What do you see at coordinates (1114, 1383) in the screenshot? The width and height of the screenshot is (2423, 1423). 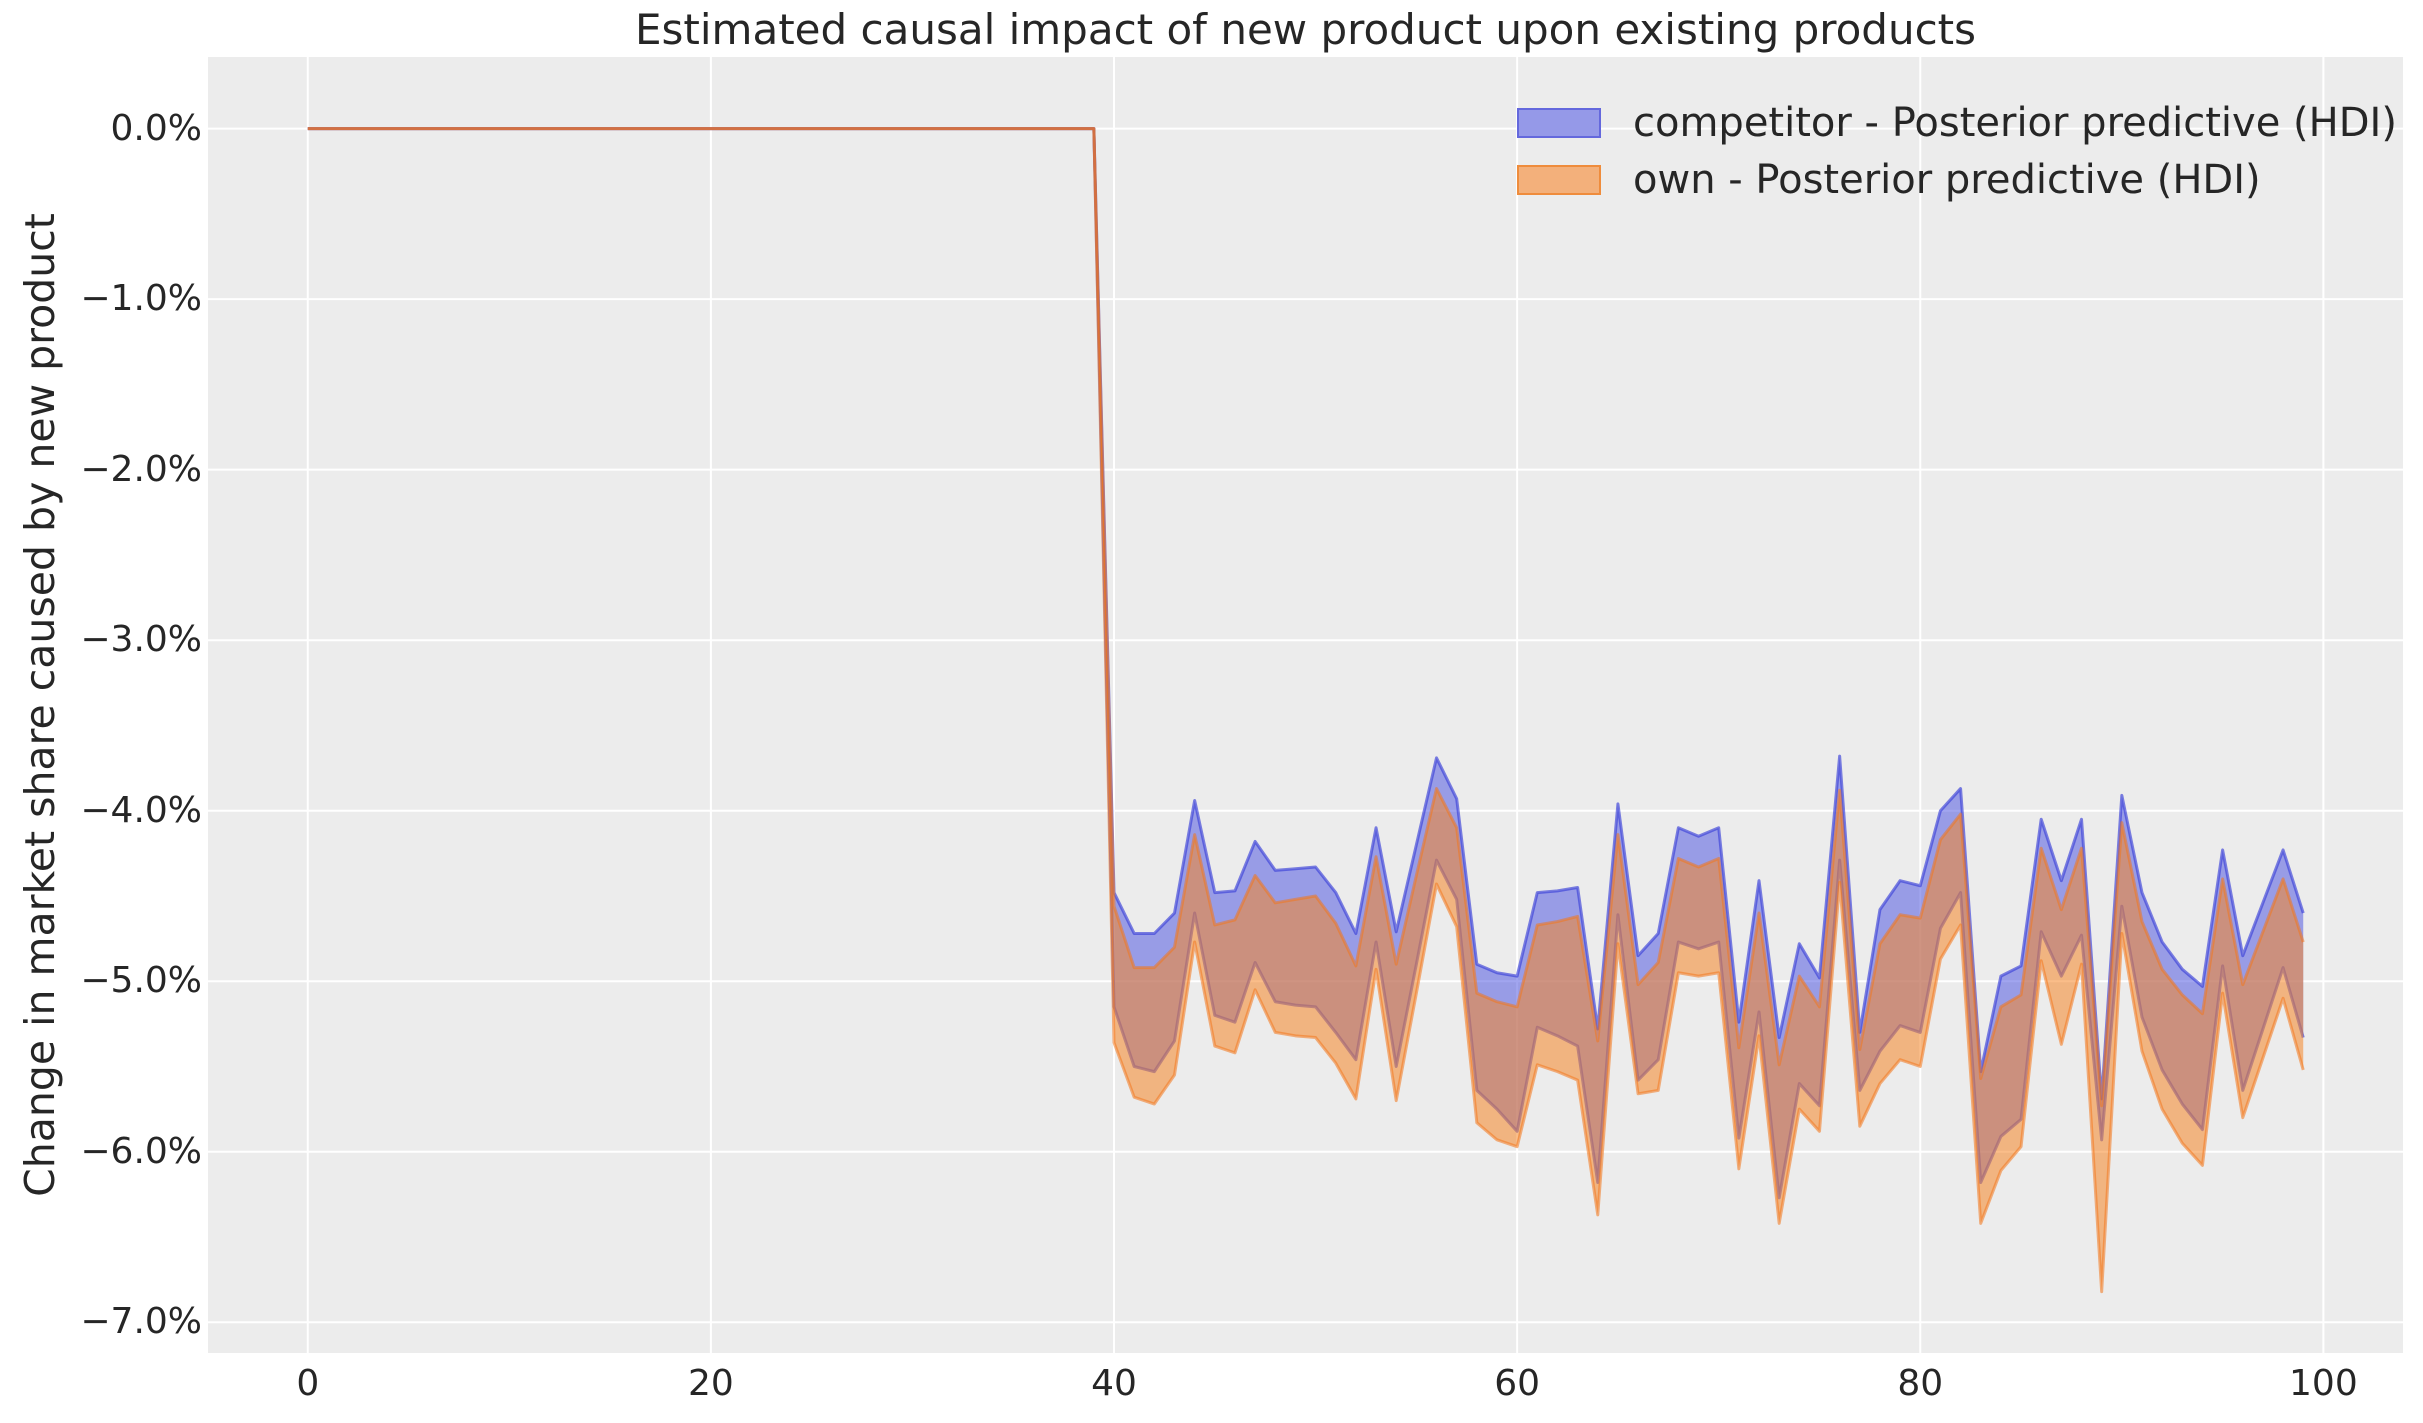 I see `x-tick-label-40: 40` at bounding box center [1114, 1383].